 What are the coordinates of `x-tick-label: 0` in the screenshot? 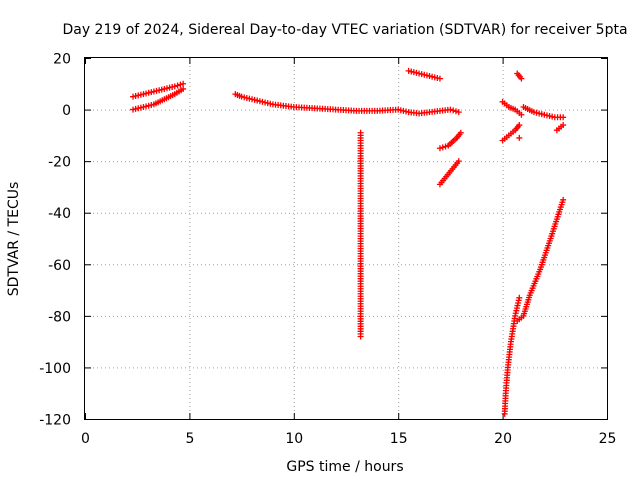 It's located at (85, 439).